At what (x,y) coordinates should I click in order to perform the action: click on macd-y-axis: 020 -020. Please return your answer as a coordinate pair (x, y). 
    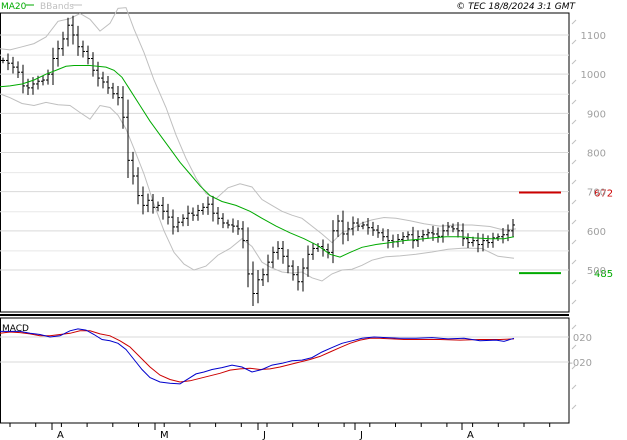
    Looking at the image, I should click on (580, 367).